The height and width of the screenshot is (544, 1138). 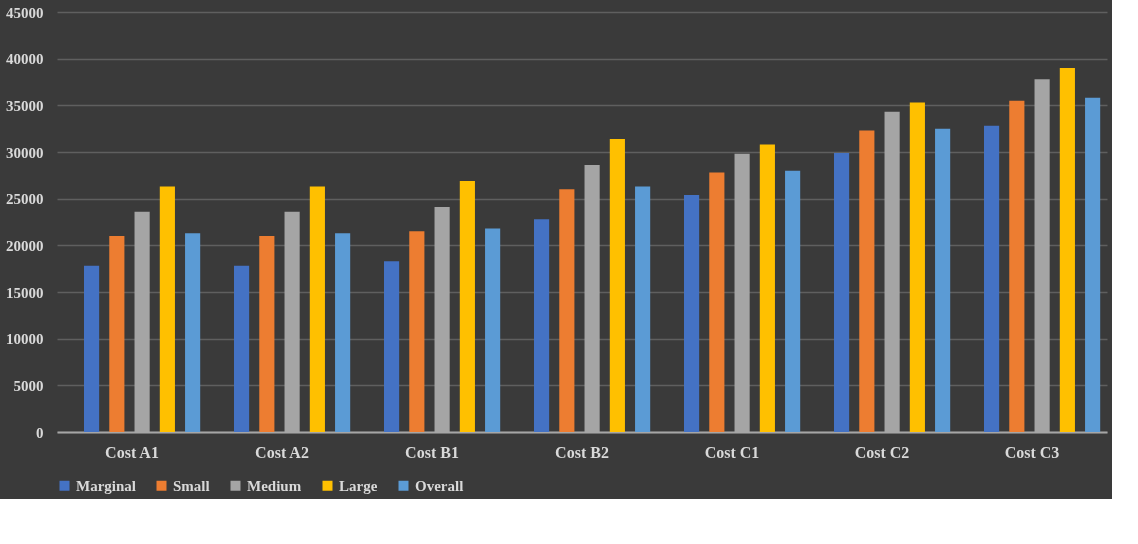 I want to click on legend-label: Overall, so click(x=439, y=485).